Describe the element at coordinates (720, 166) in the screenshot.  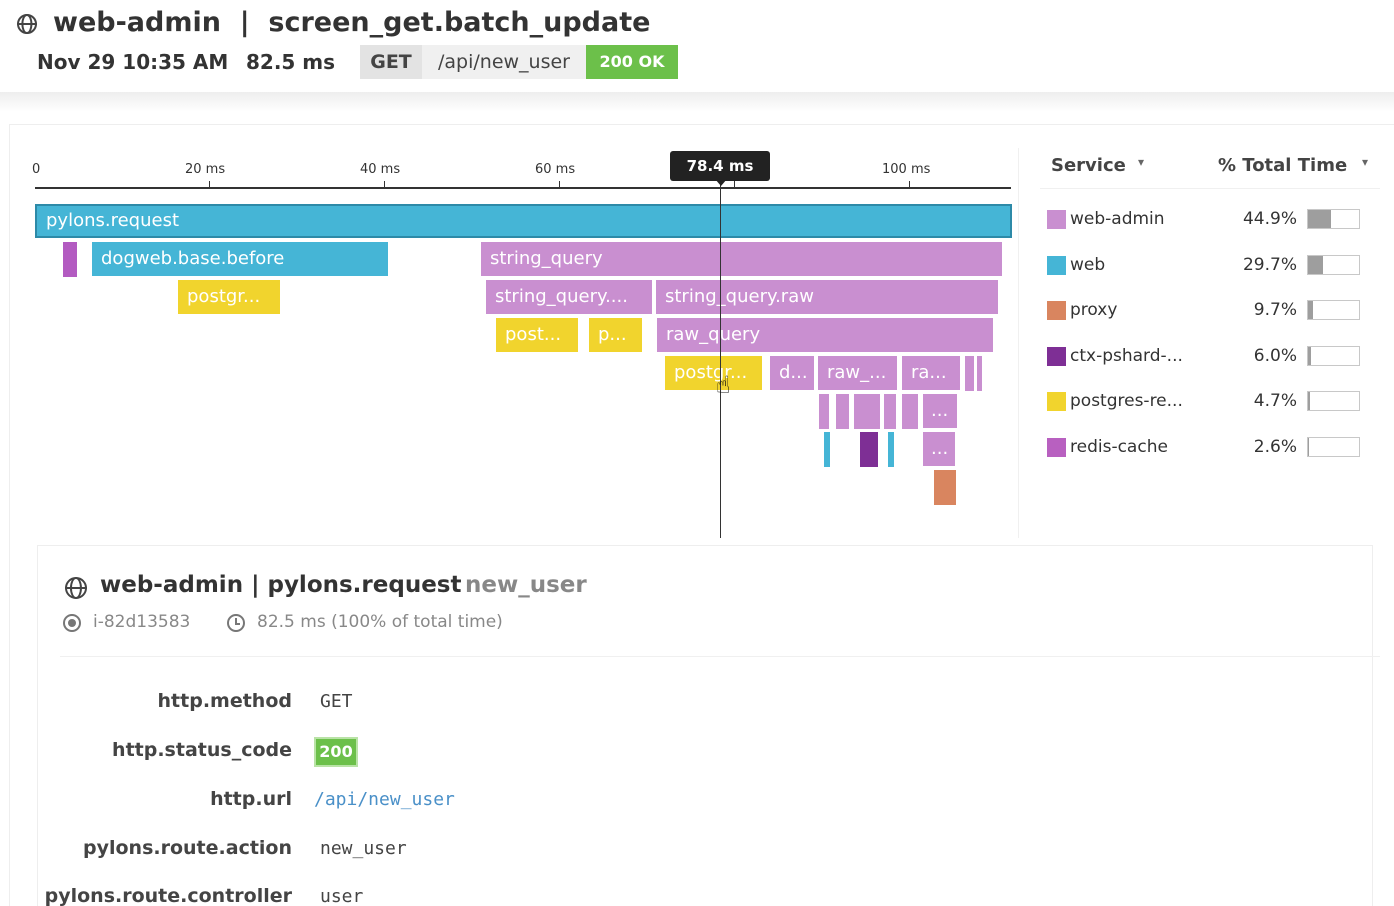
I see `time-cursor-tooltip: 78.4 ms` at that location.